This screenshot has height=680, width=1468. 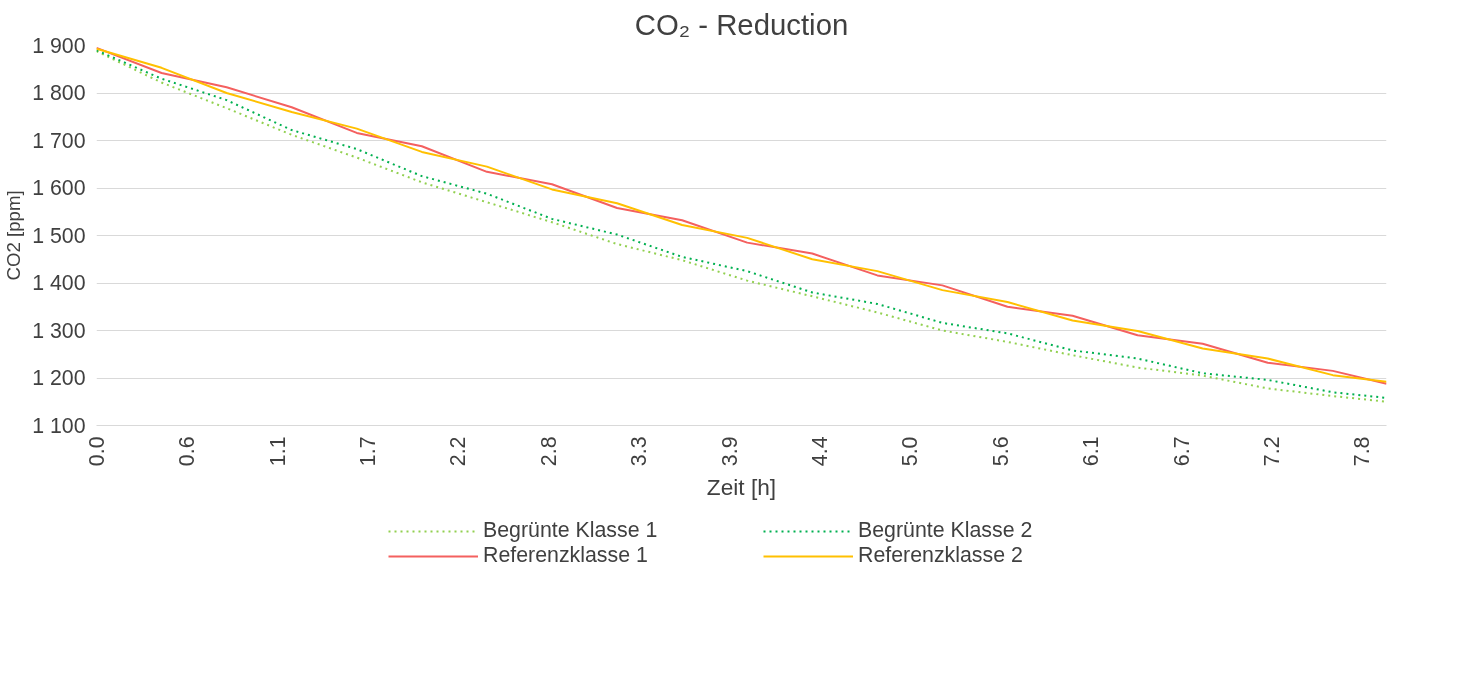 I want to click on y-tick-label: 1 500, so click(x=59, y=235).